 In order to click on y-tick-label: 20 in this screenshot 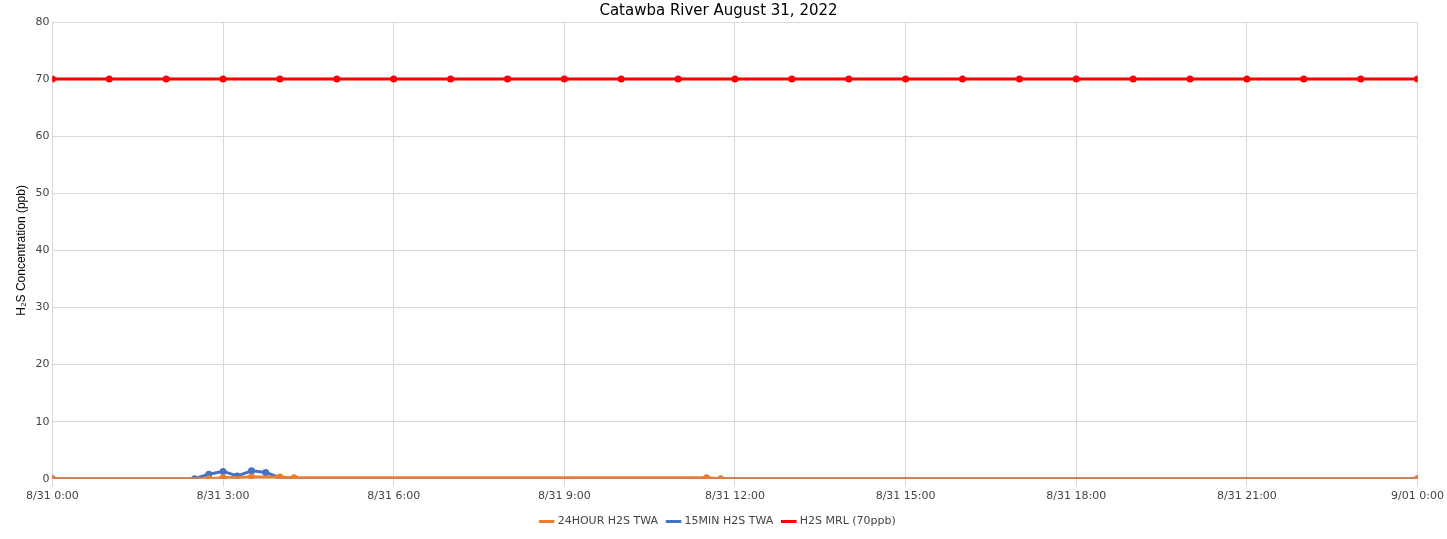, I will do `click(42, 364)`.